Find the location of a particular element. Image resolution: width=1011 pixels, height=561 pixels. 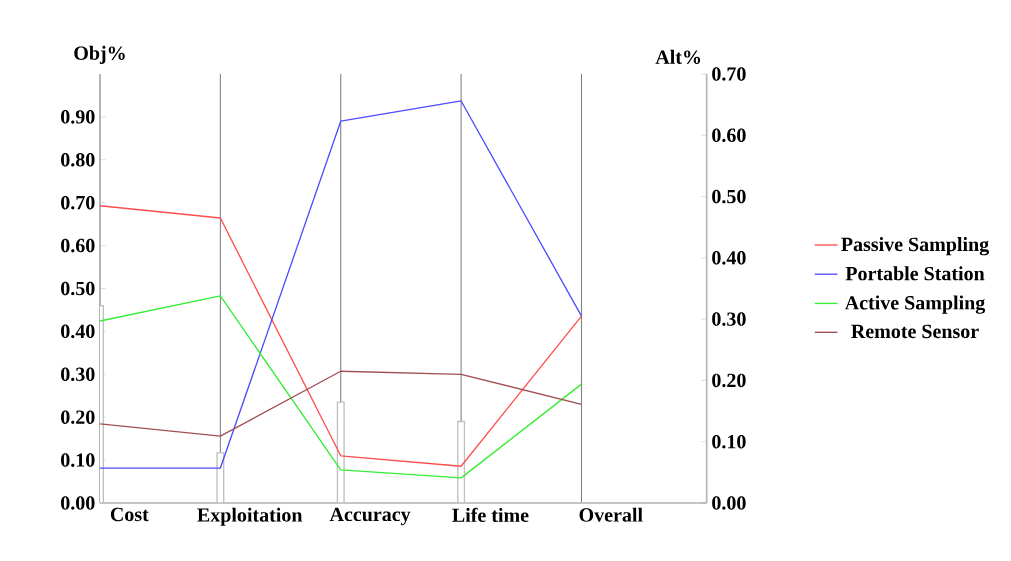

y-tick-label: 0.90 is located at coordinates (78, 117).